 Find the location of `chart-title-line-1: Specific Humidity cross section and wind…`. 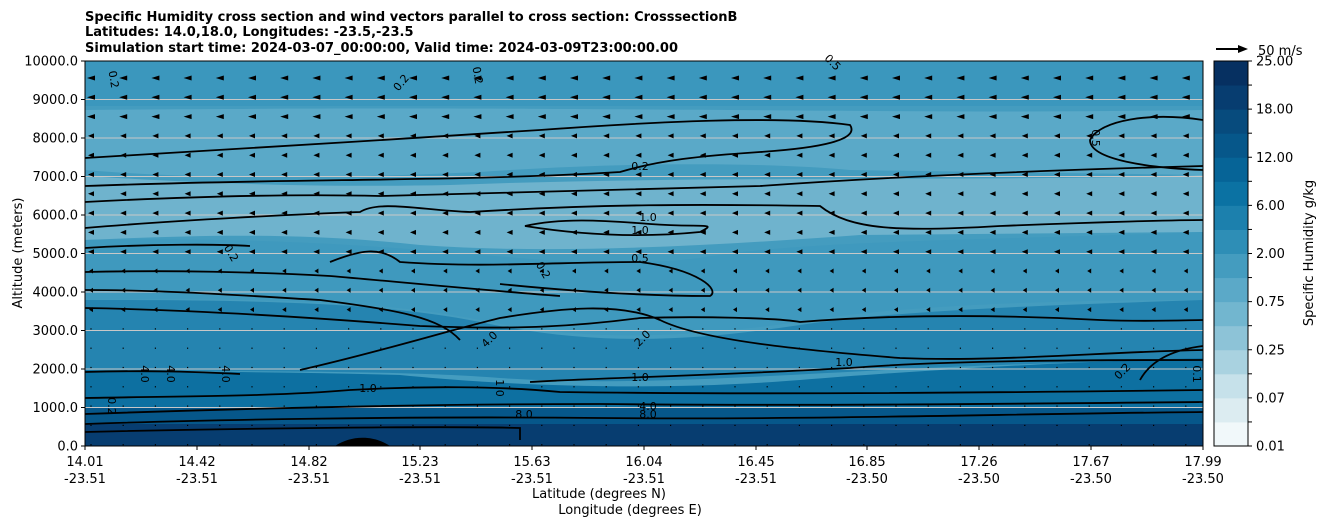

chart-title-line-1: Specific Humidity cross section and wind… is located at coordinates (411, 17).